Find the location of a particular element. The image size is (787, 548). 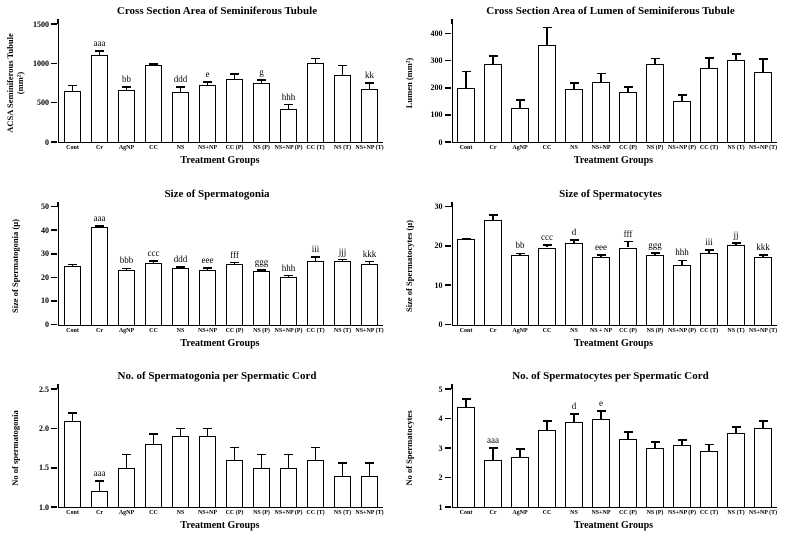

y-tick-label: 30 is located at coordinates (438, 207).